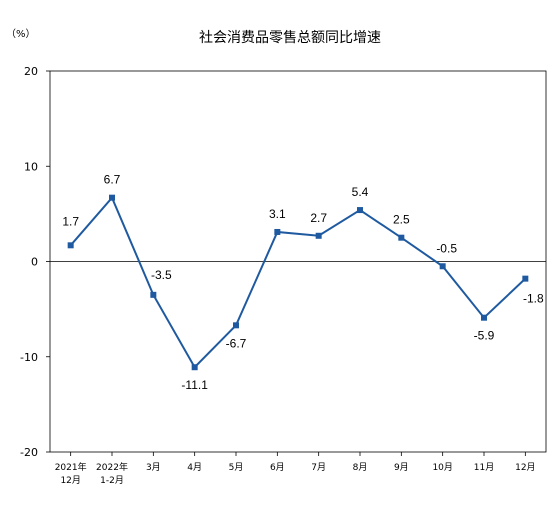 The width and height of the screenshot is (554, 506). I want to click on x-tick-label-line: 6月, so click(277, 467).